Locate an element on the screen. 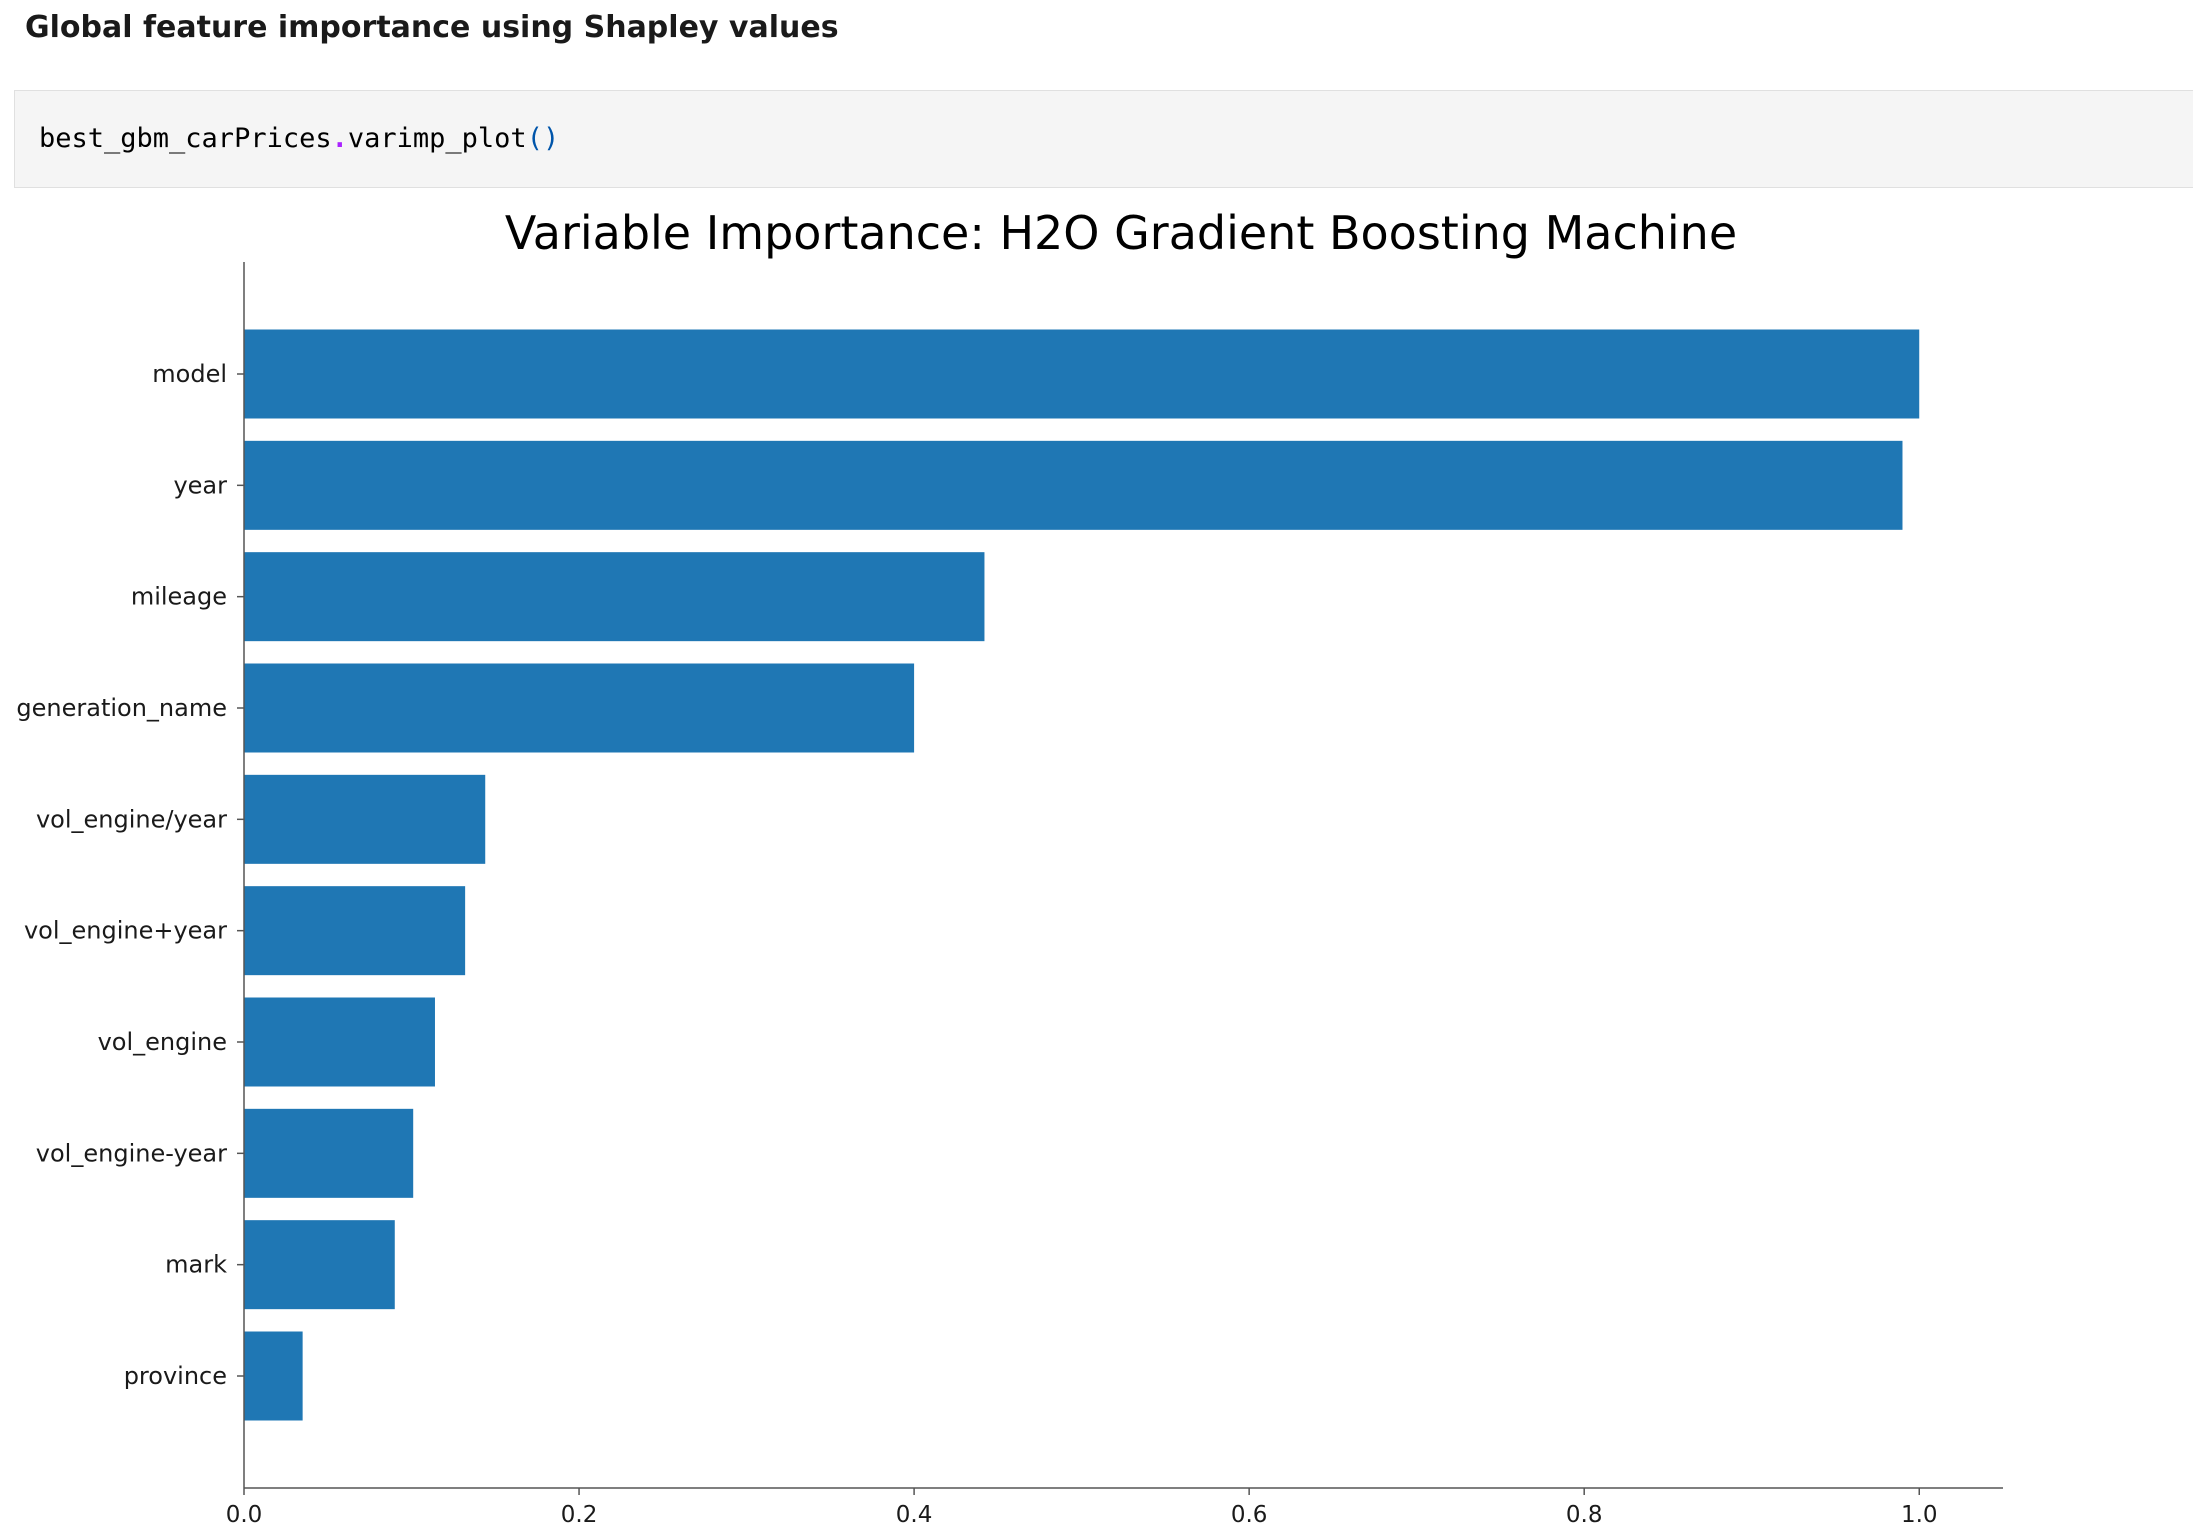  y-tick-label: vol_engine is located at coordinates (162, 1042).